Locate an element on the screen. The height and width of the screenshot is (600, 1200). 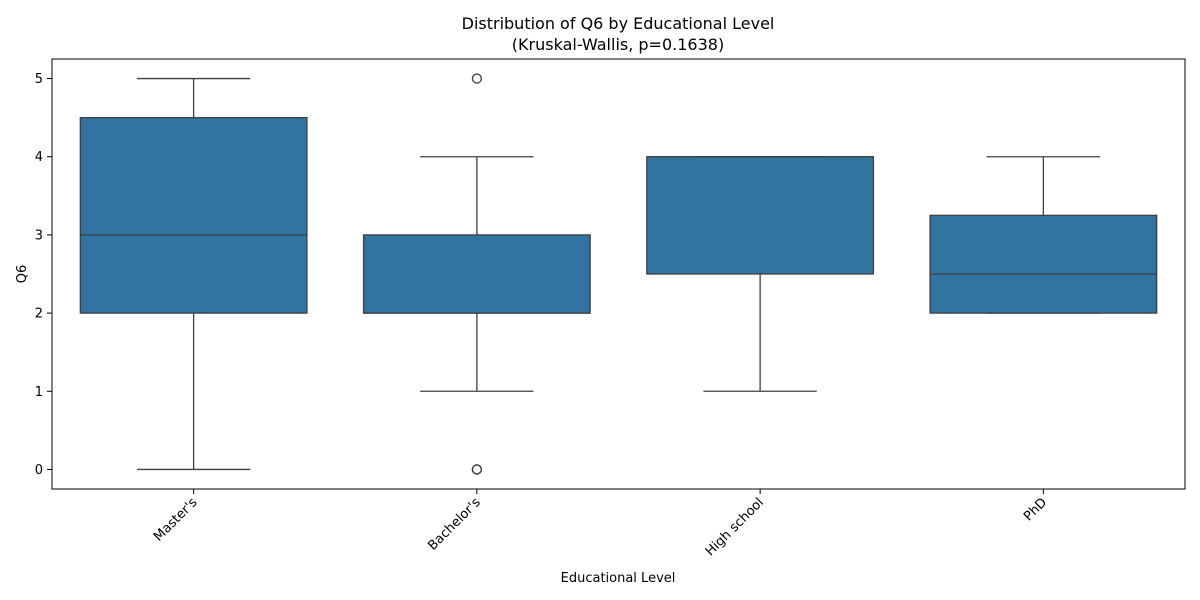
box-group-master-s is located at coordinates (193, 274).